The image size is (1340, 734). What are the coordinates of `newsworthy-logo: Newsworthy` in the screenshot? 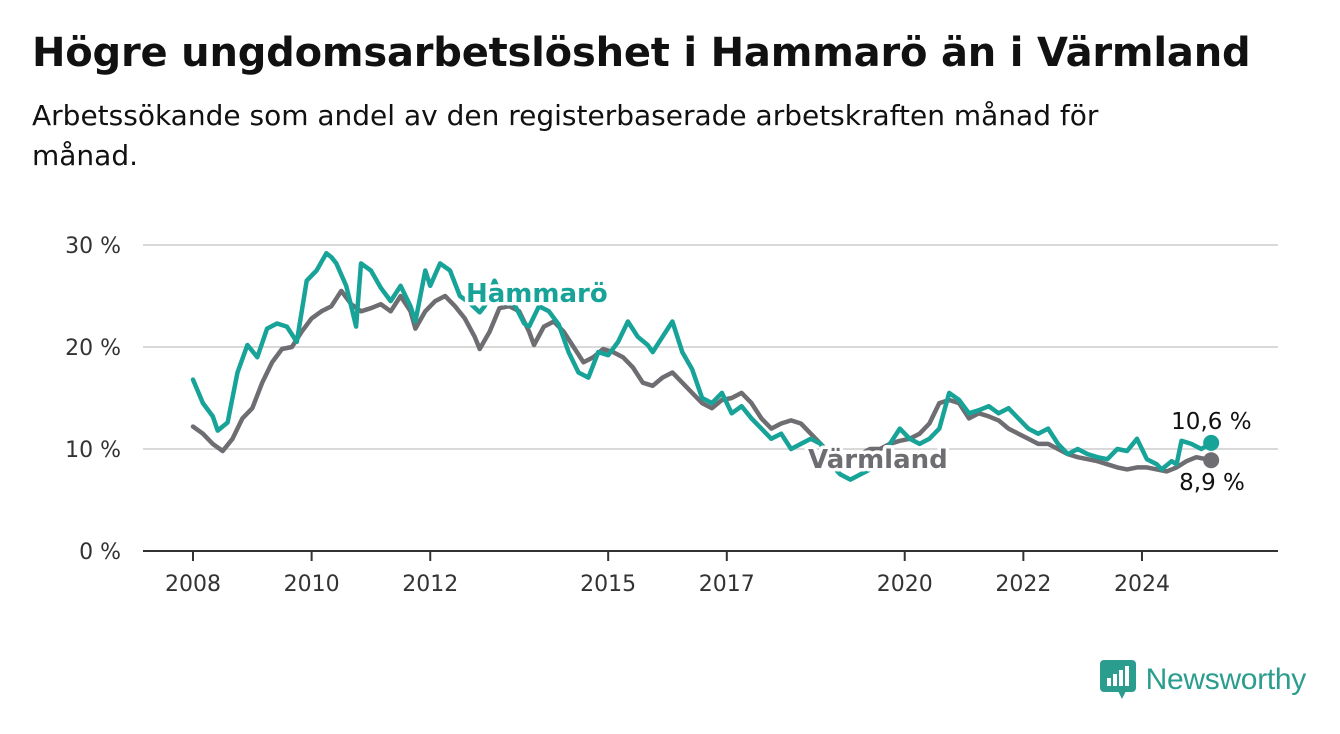 It's located at (1203, 680).